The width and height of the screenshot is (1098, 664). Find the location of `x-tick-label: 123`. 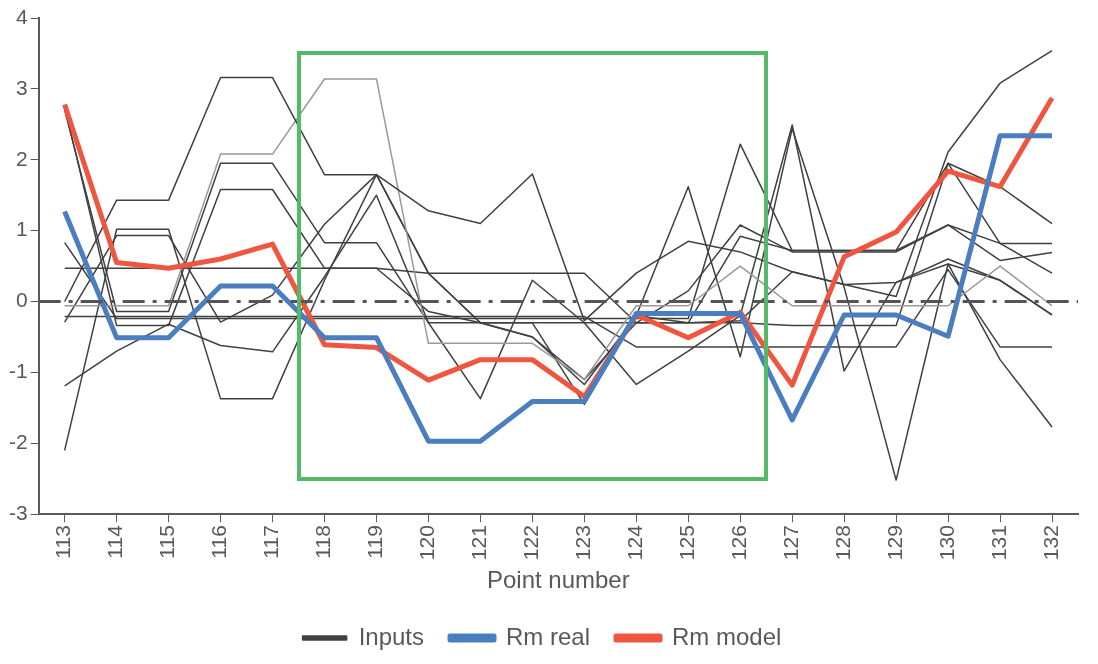

x-tick-label: 123 is located at coordinates (583, 543).